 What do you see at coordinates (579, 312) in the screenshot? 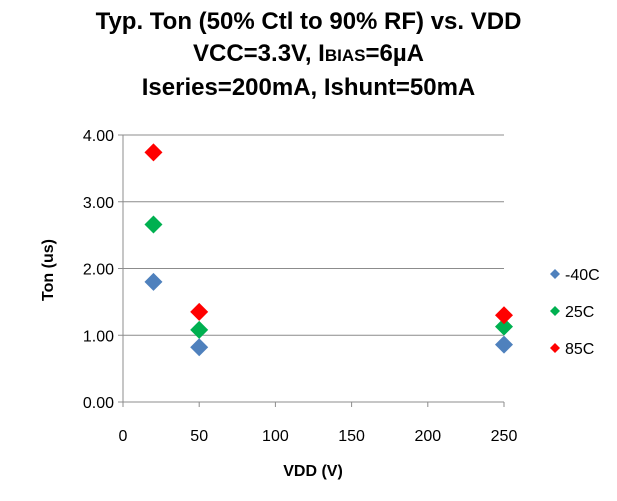
I see `legend-label: 25C` at bounding box center [579, 312].